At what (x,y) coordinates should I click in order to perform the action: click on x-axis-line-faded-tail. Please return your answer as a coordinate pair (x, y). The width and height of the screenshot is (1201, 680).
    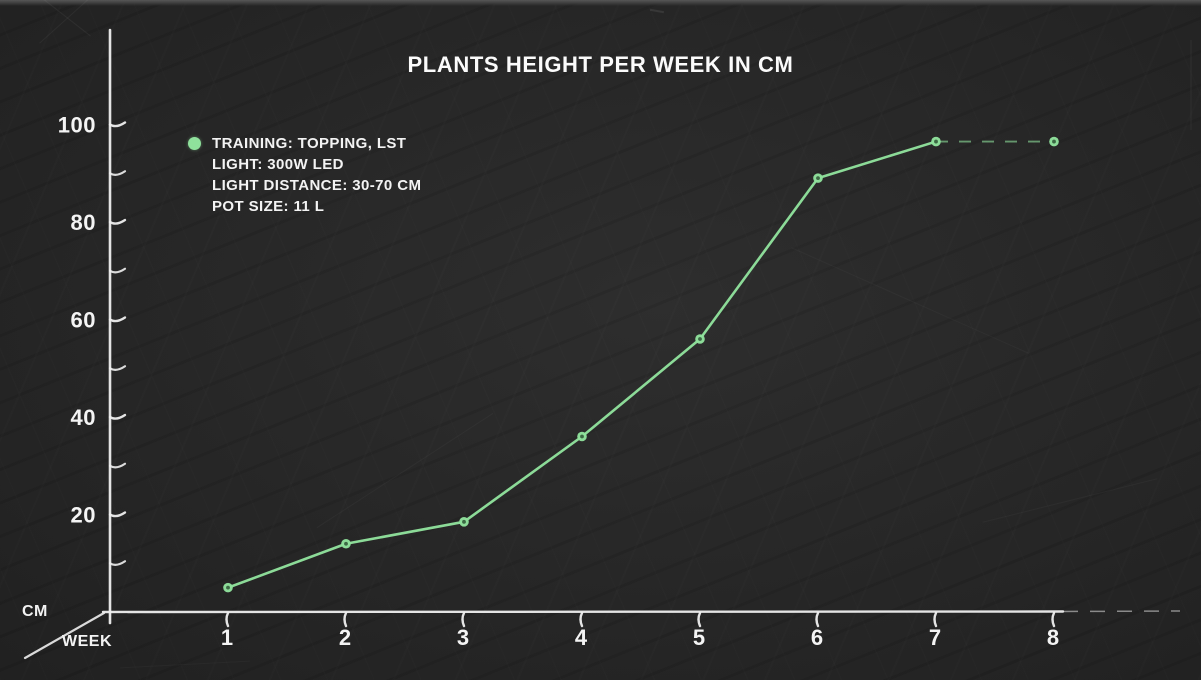
    Looking at the image, I should click on (1121, 611).